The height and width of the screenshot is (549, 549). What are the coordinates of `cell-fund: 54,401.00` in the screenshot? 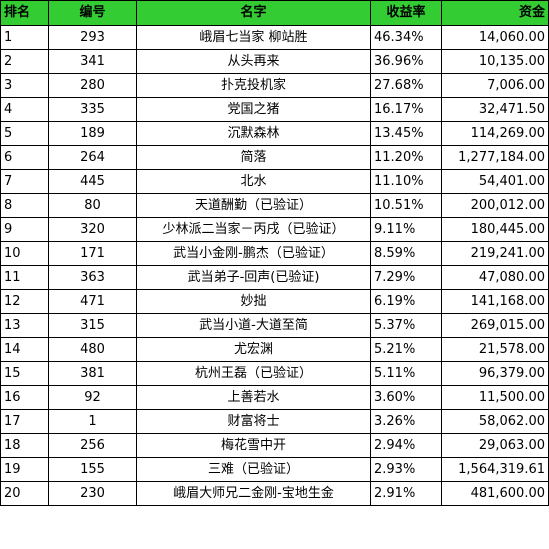 It's located at (495, 181).